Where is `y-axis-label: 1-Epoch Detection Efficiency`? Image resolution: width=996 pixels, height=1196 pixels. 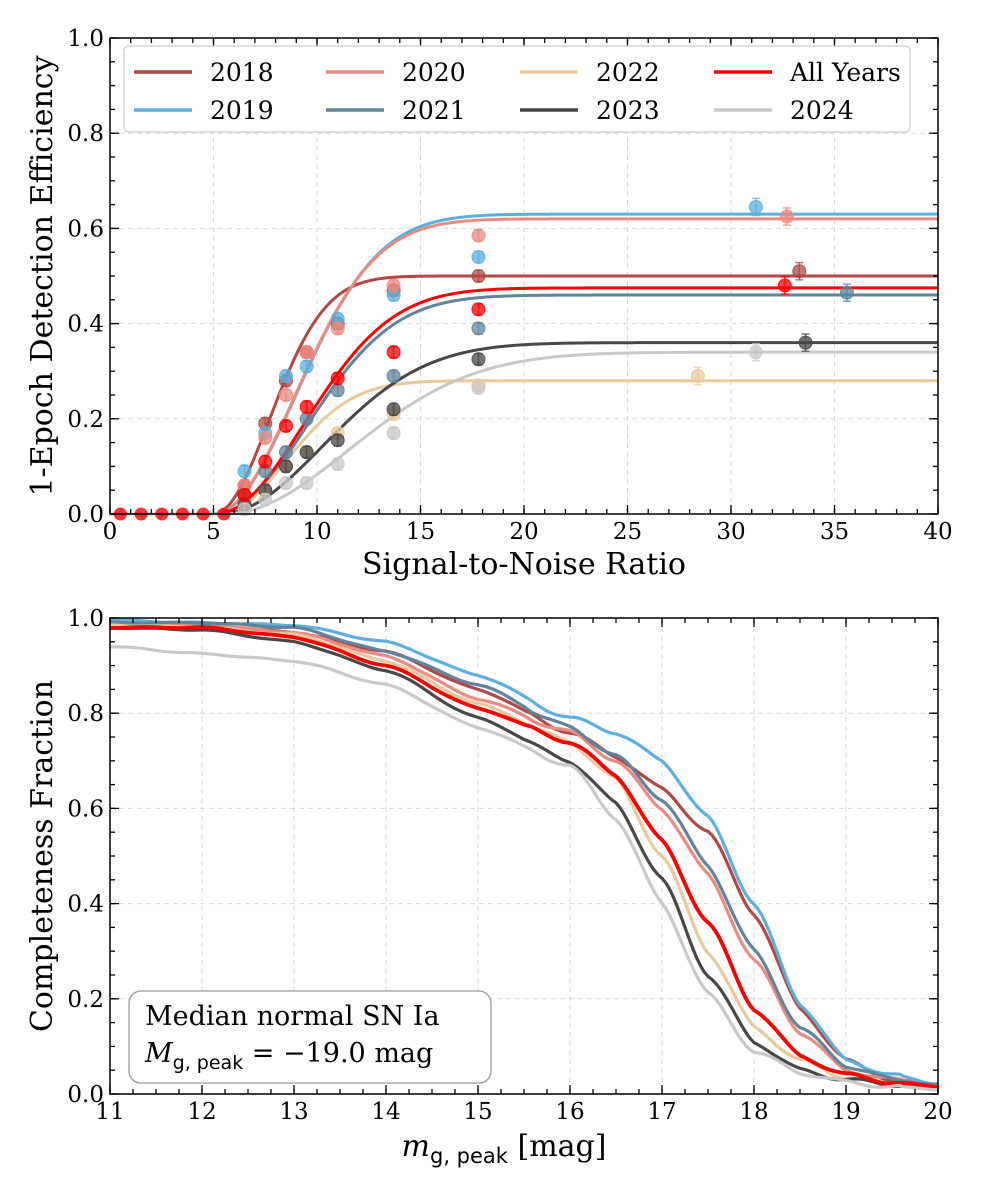
y-axis-label: 1-Epoch Detection Efficiency is located at coordinates (42, 275).